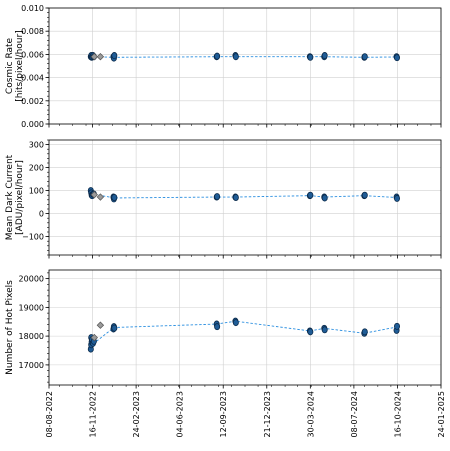 This screenshot has width=450, height=451. What do you see at coordinates (20, 197) in the screenshot?
I see `y-axis-label: [ADU/pixel/hour]` at bounding box center [20, 197].